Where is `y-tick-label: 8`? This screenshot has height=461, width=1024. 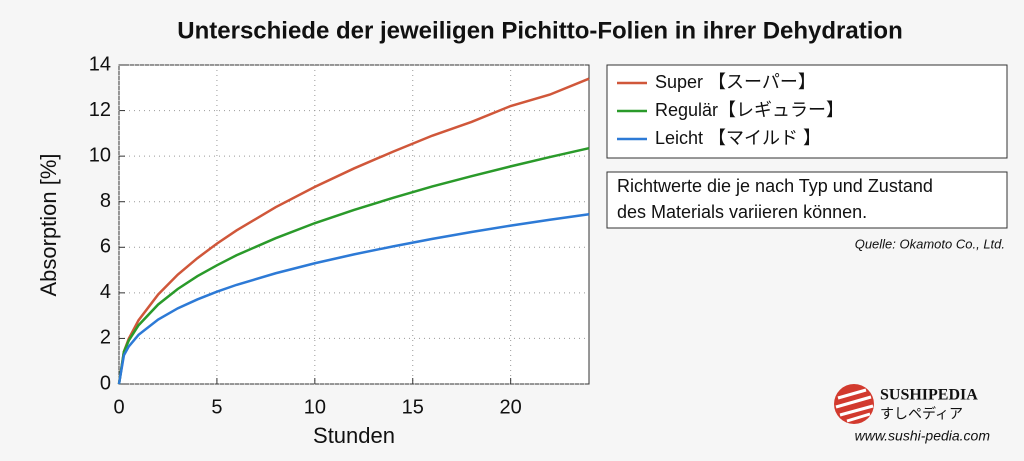
y-tick-label: 8 is located at coordinates (105, 201).